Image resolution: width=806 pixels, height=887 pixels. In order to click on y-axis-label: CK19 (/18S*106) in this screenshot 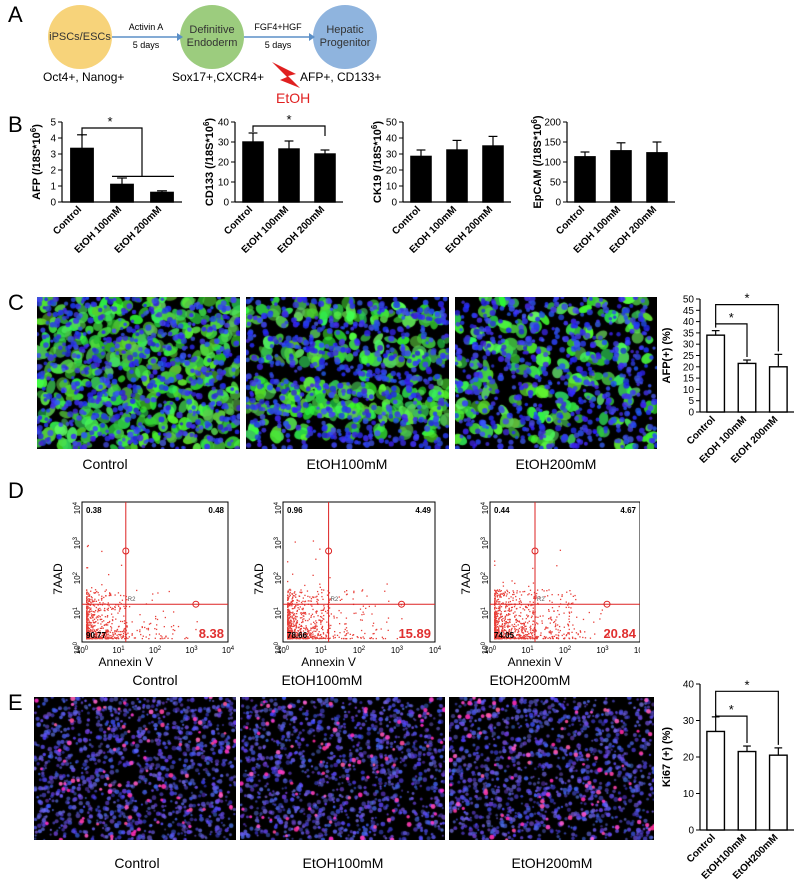, I will do `click(377, 162)`.